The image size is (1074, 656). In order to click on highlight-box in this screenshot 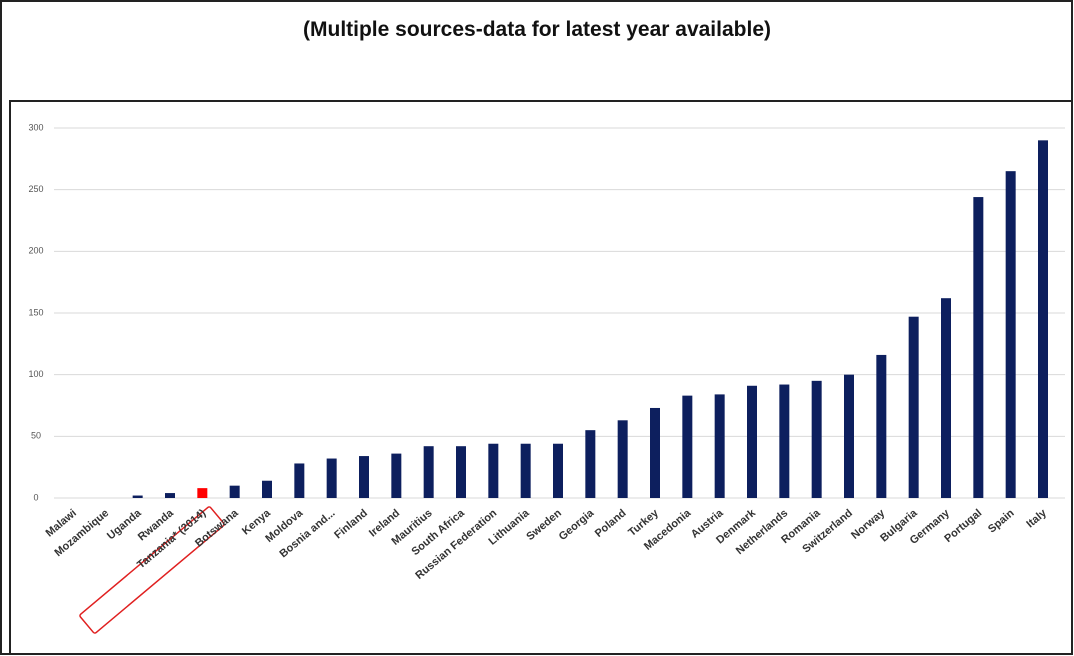, I will do `click(152, 570)`.